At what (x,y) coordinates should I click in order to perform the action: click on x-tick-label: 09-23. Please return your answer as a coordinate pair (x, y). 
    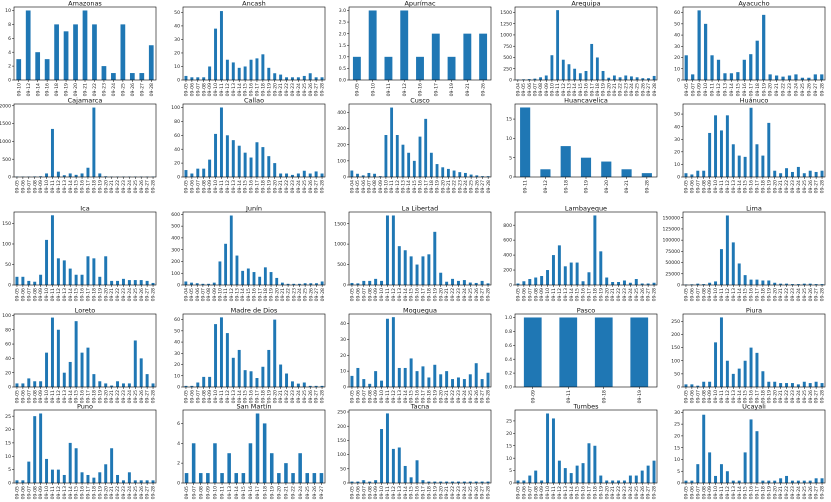
    Looking at the image, I should click on (105, 89).